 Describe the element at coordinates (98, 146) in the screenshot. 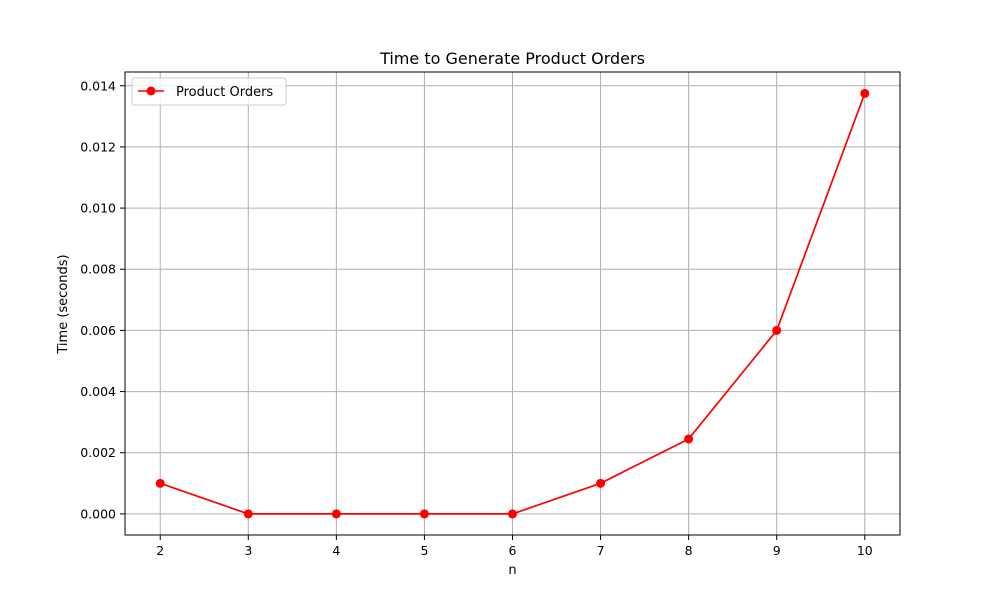

I see `y-tick-label: 0.012` at that location.